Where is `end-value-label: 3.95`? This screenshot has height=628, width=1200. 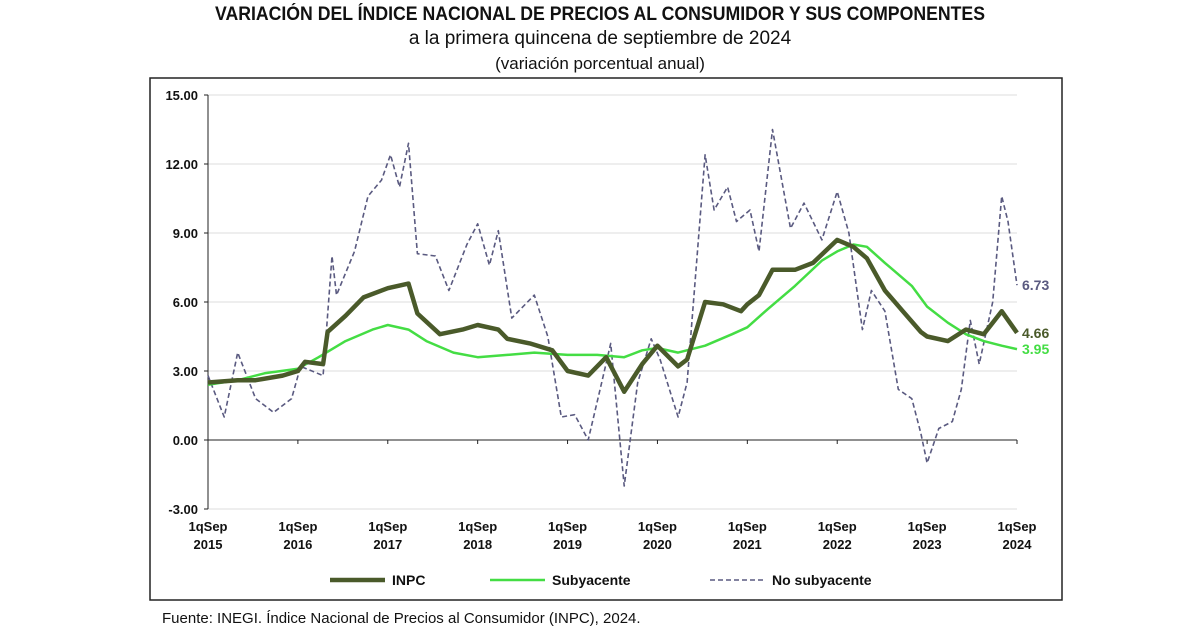 end-value-label: 3.95 is located at coordinates (1035, 349).